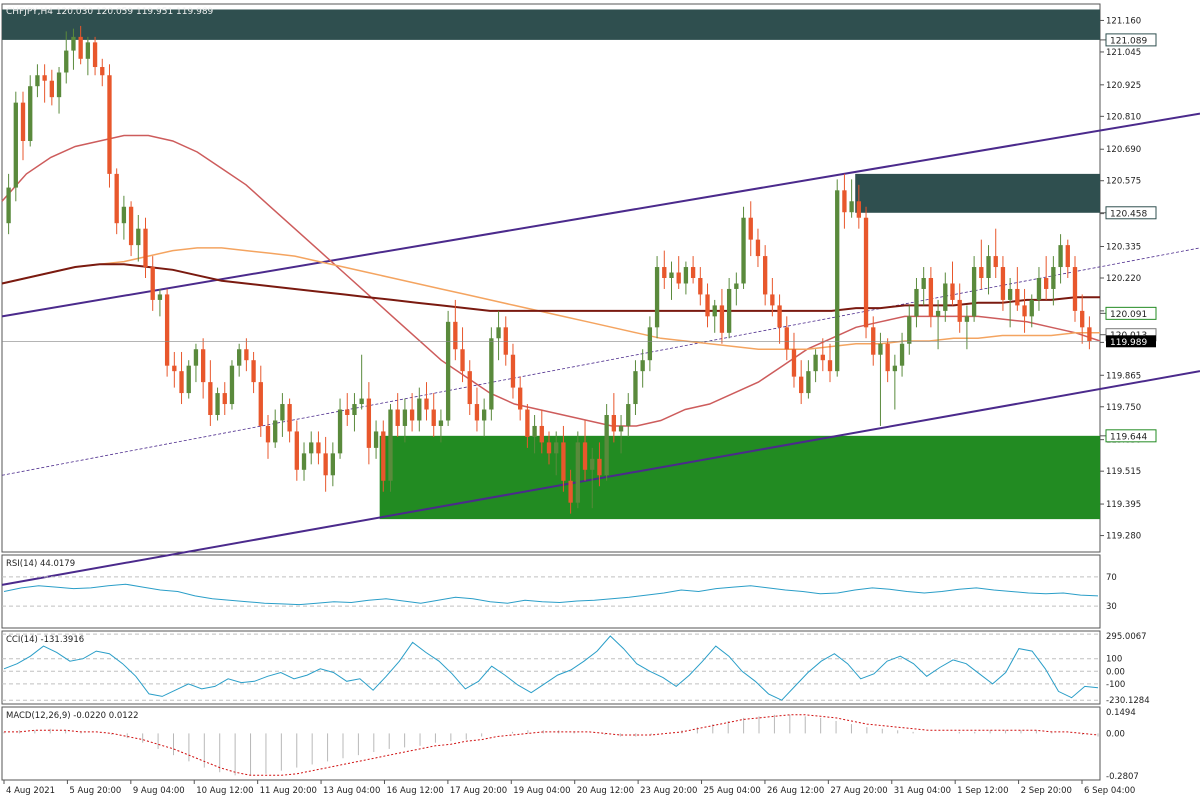  I want to click on rsi-panel-frame, so click(551, 591).